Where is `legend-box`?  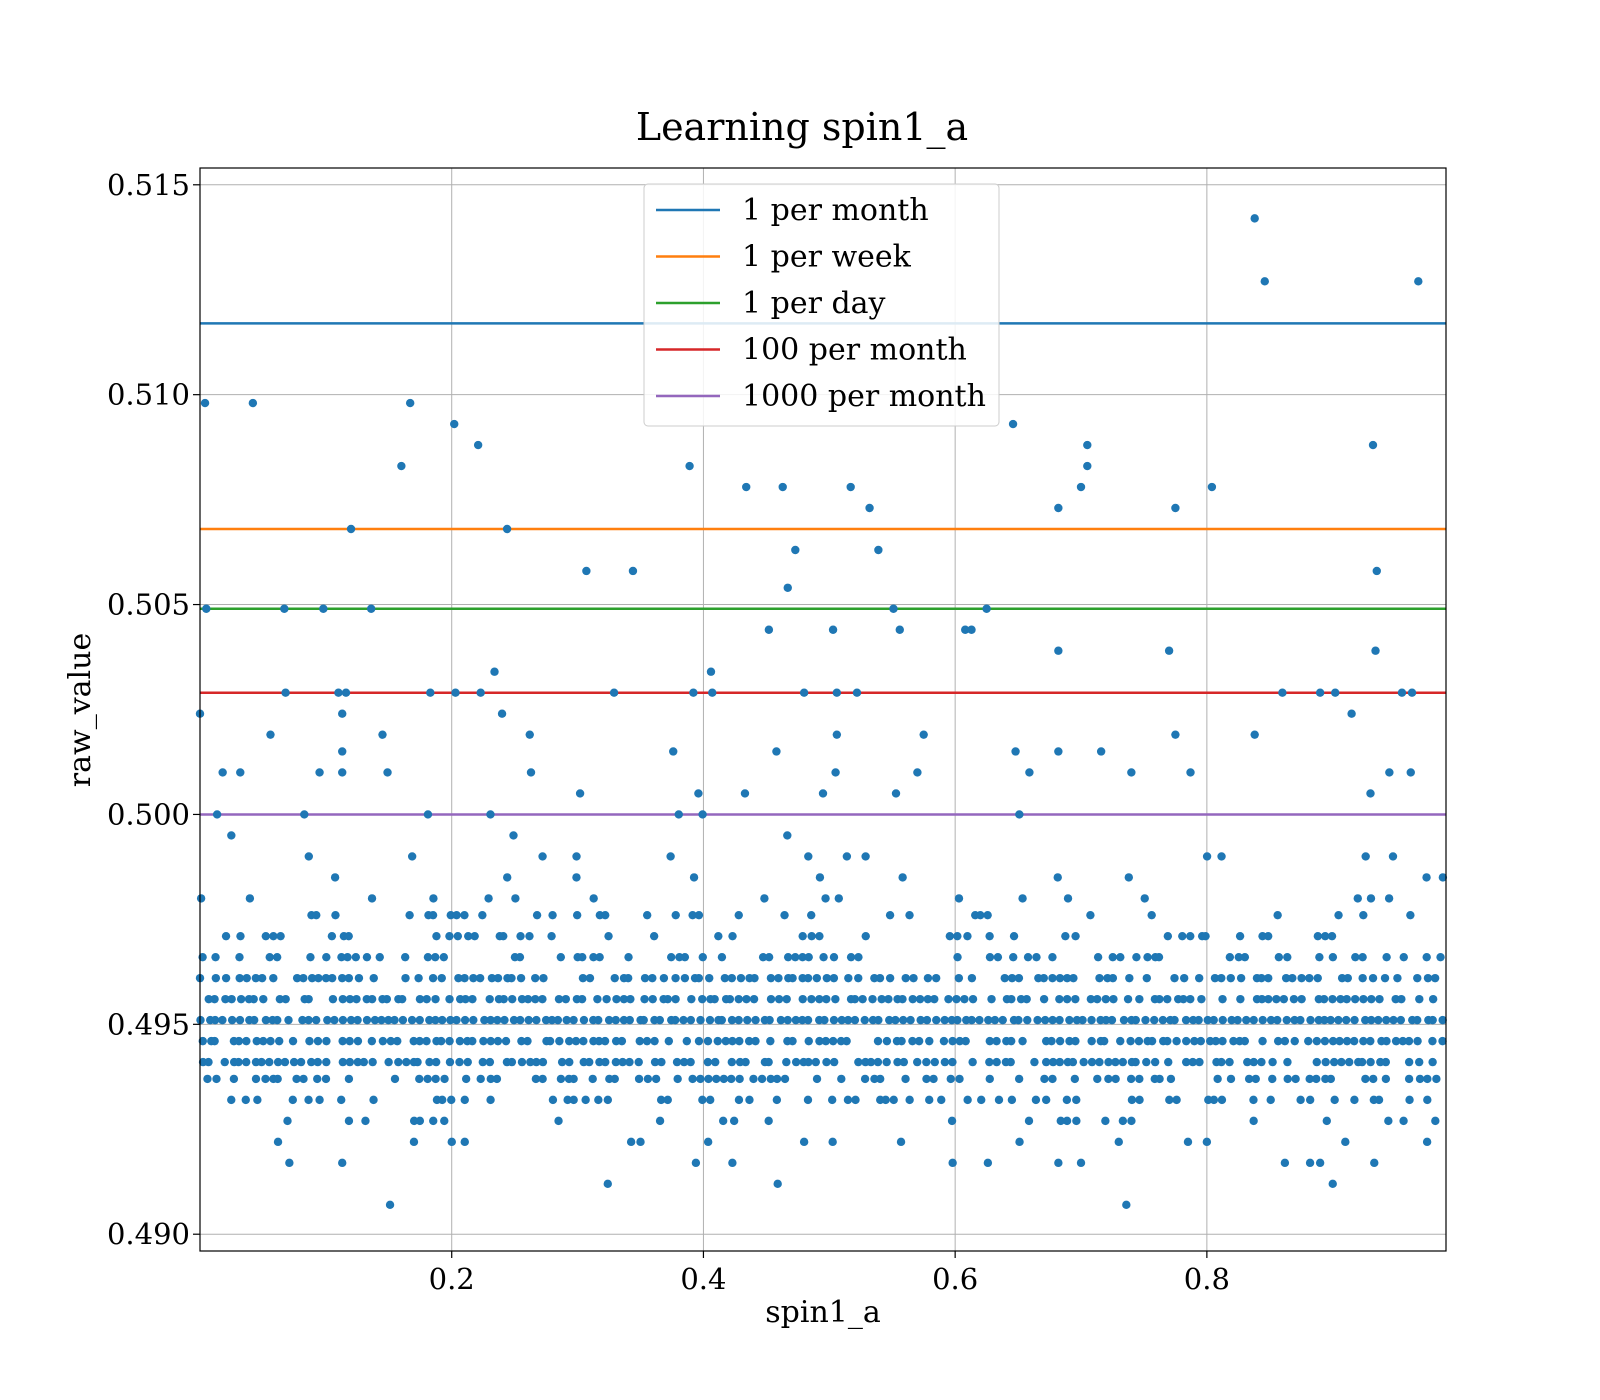
legend-box is located at coordinates (821, 305).